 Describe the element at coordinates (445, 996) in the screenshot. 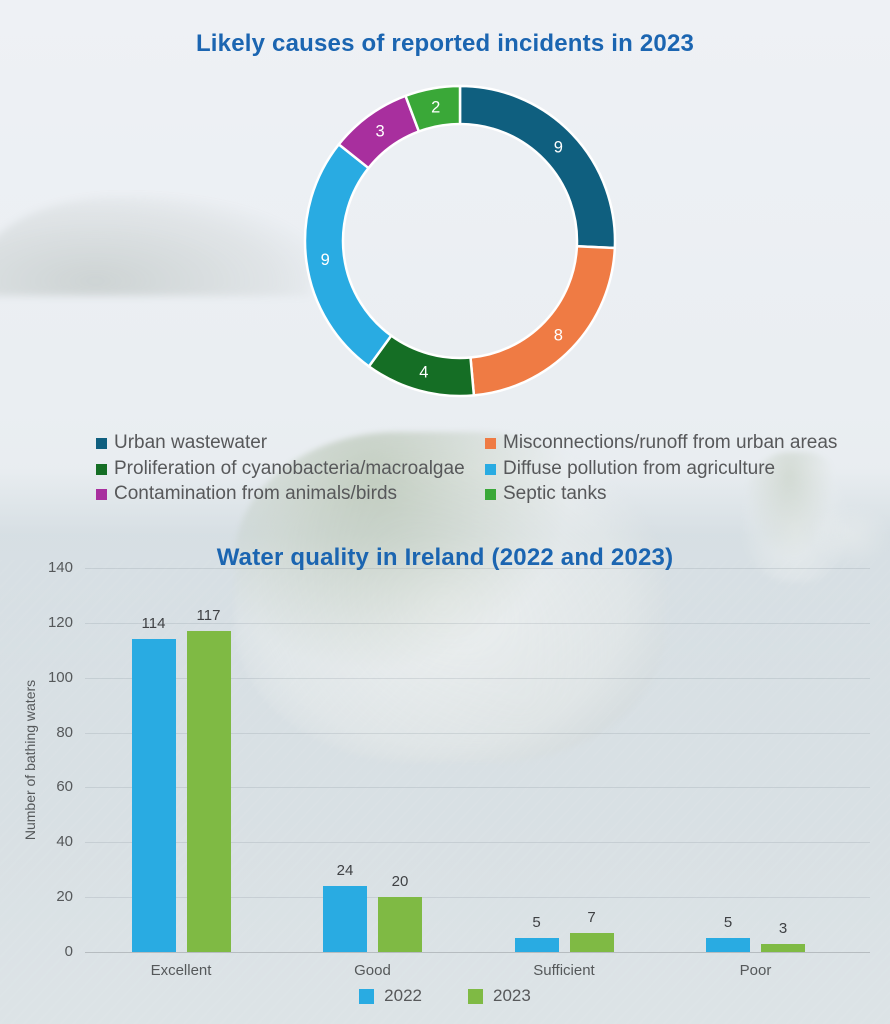

I see `bar-chart-legend: 2022 2023` at that location.